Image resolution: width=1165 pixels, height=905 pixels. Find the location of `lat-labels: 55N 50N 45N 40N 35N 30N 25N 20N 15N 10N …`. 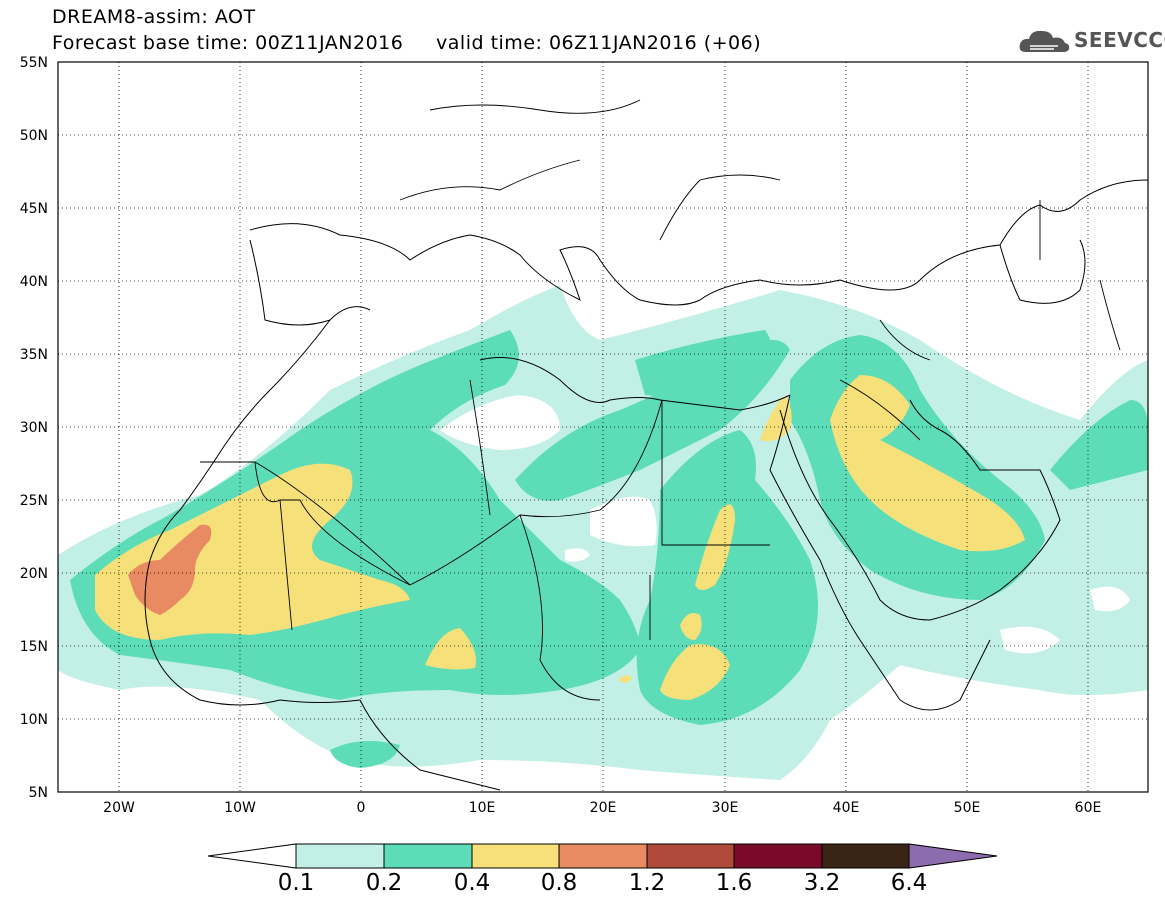

lat-labels: 55N 50N 45N 40N 35N 30N 25N 20N 15N 10N … is located at coordinates (34, 428).